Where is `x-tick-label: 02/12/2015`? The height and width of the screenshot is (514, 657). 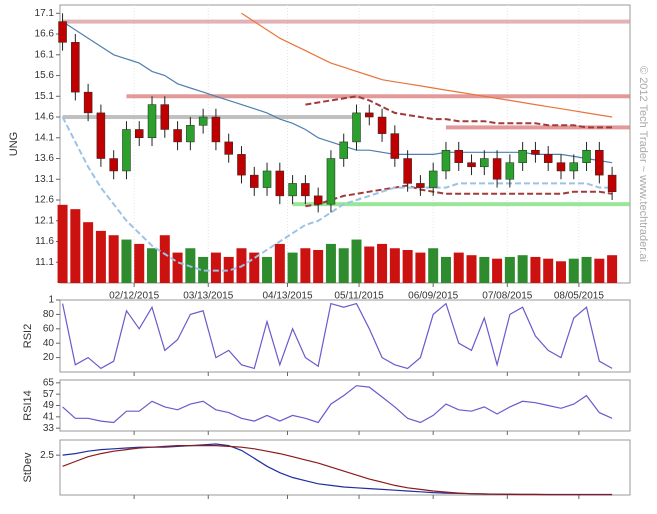 x-tick-label: 02/12/2015 is located at coordinates (134, 296).